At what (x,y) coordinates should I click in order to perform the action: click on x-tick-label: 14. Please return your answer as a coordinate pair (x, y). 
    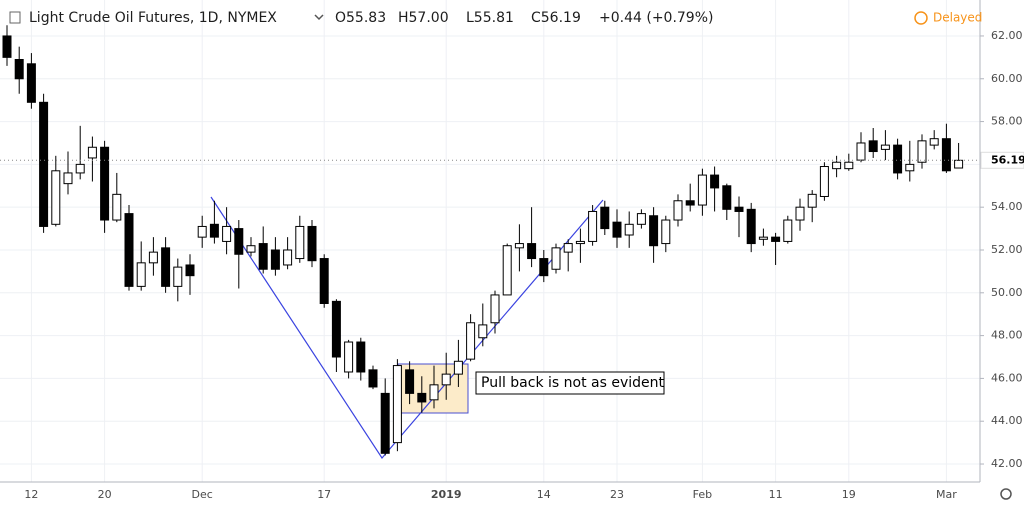
    Looking at the image, I should click on (544, 494).